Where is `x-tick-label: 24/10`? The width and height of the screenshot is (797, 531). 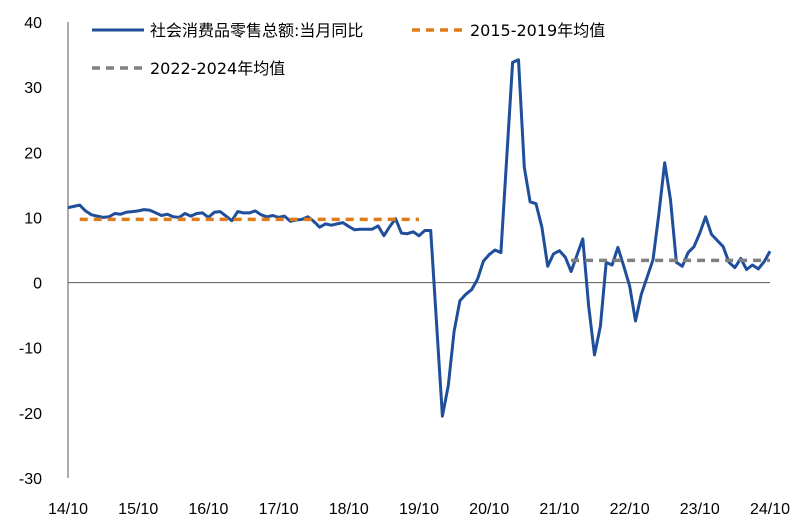
x-tick-label: 24/10 is located at coordinates (770, 509).